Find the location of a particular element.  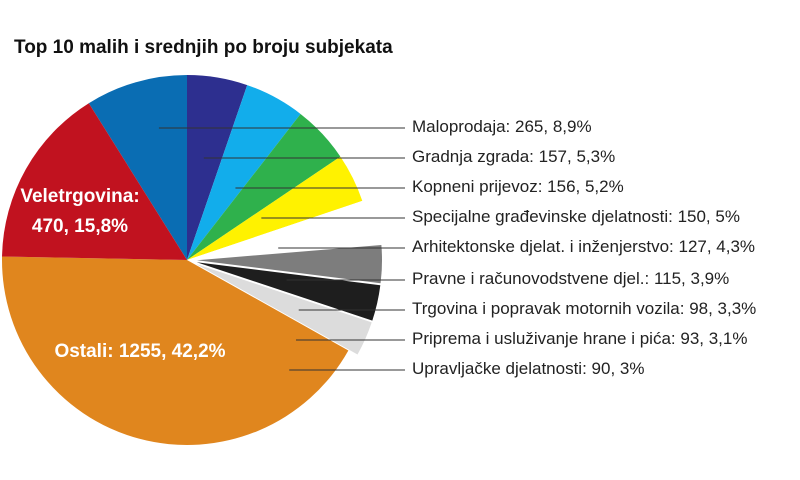

slice-value: 156, 5,2% is located at coordinates (585, 186).